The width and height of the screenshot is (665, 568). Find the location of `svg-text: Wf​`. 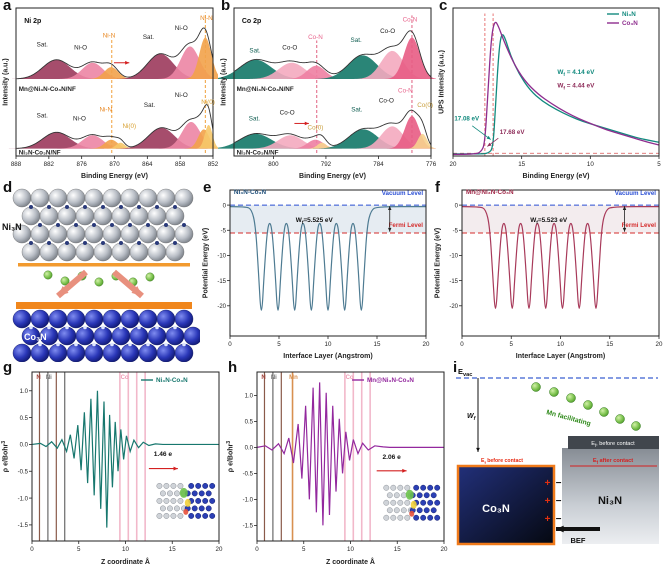

svg-text: Wf​ is located at coordinates (472, 417).